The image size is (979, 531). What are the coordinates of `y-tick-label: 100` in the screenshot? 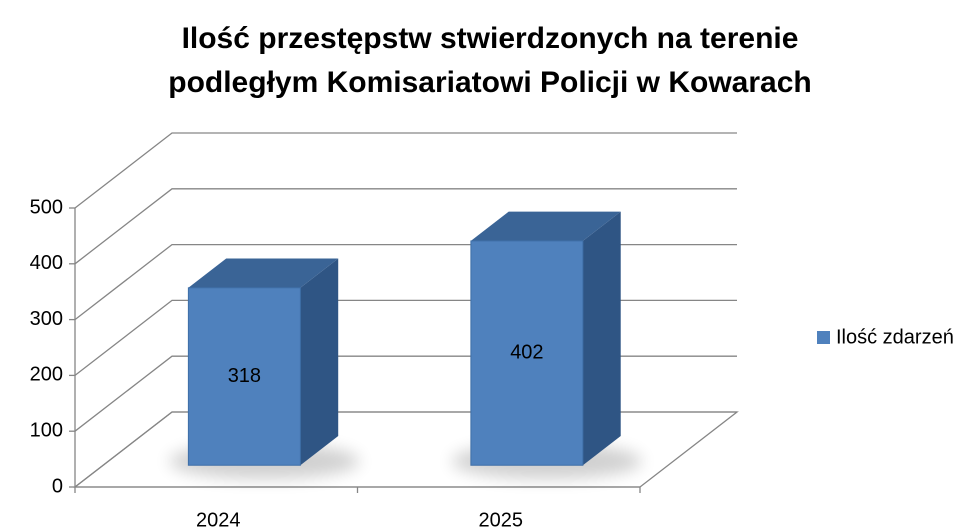 It's located at (46, 430).